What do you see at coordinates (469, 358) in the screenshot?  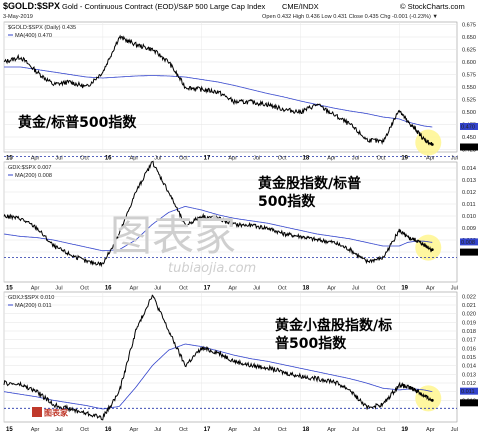 I see `y-tick-label: 0.015` at bounding box center [469, 358].